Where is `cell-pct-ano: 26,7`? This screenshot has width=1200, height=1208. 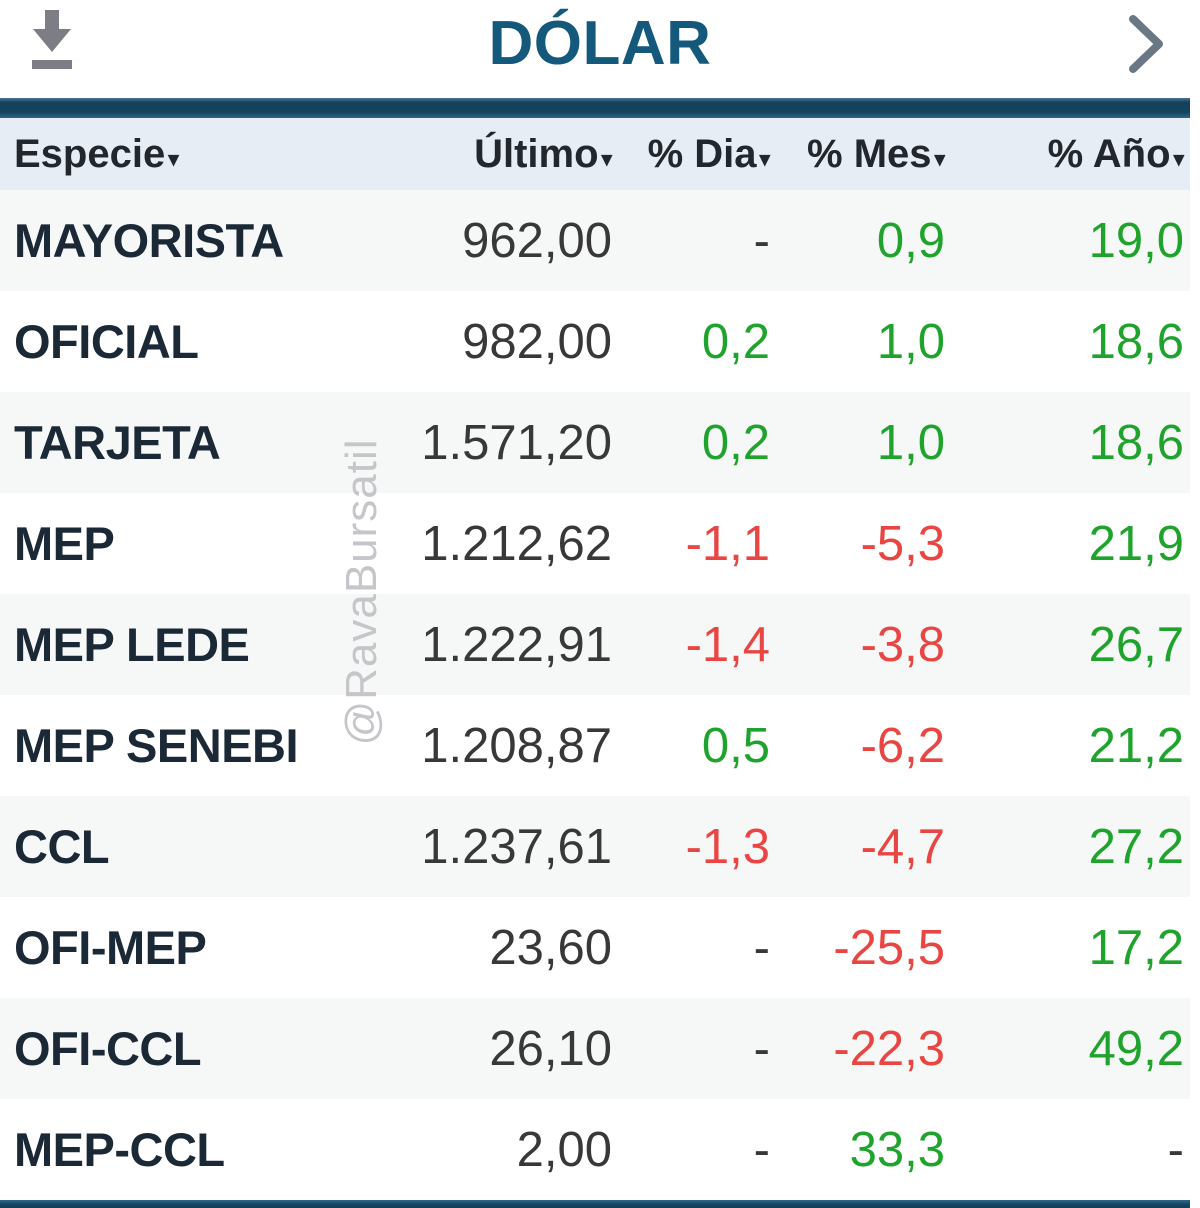
cell-pct-ano: 26,7 is located at coordinates (1136, 644).